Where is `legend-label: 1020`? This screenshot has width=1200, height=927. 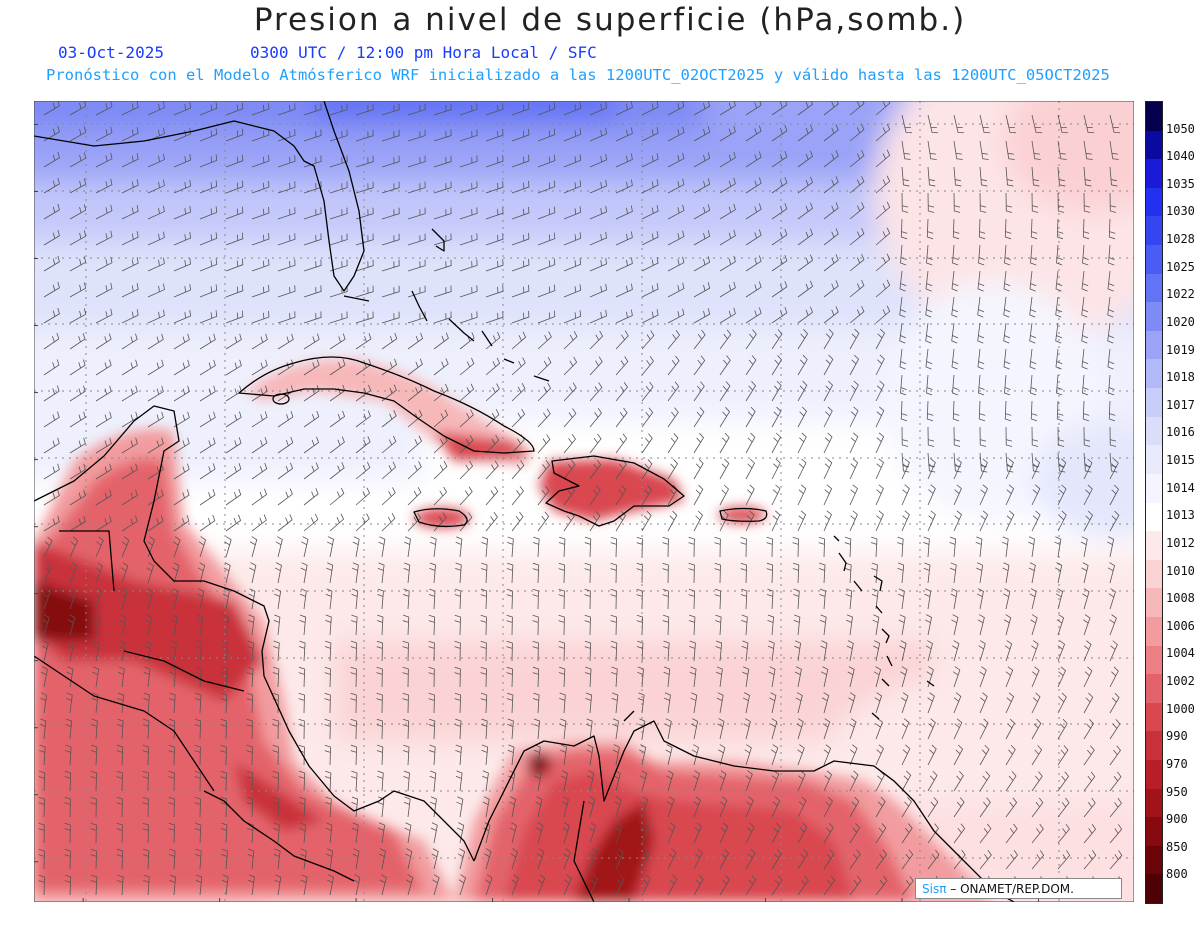 legend-label: 1020 is located at coordinates (1180, 321).